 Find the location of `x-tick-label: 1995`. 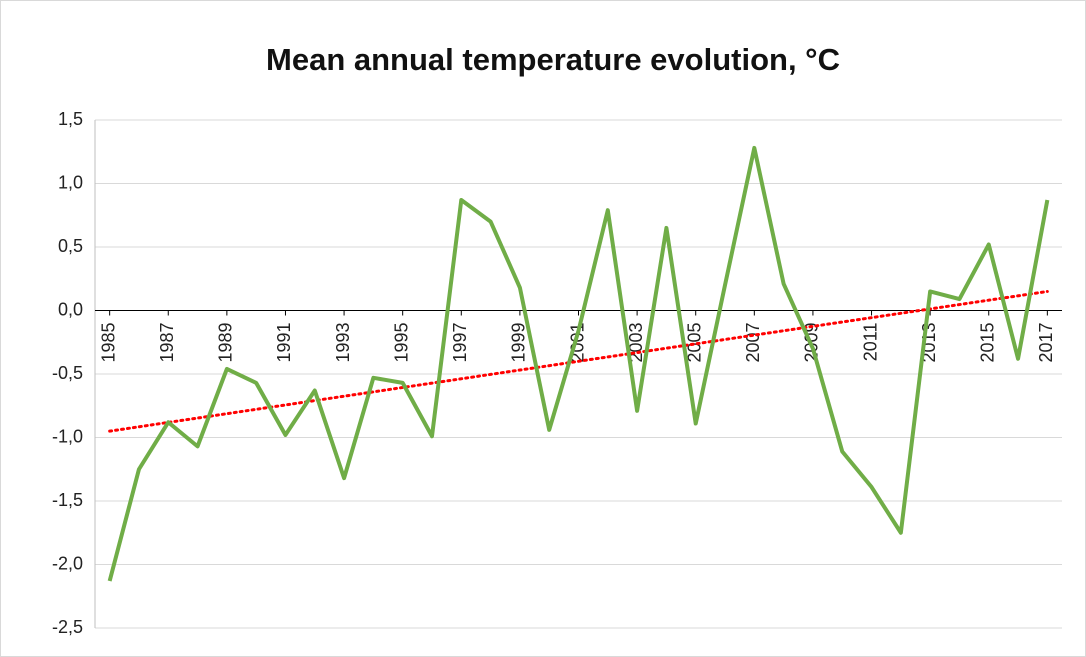

x-tick-label: 1995 is located at coordinates (401, 343).